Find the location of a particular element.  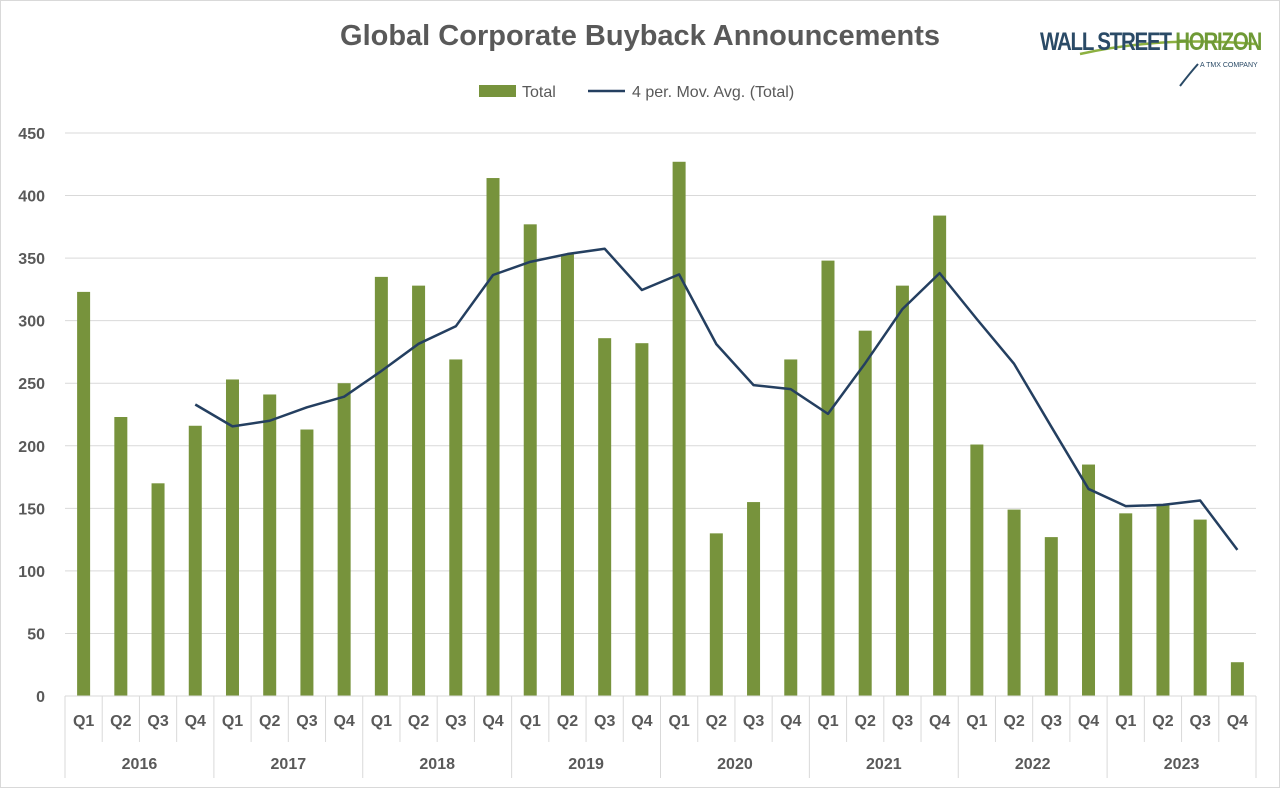

legend-label-moving-average: 4 per. Mov. Avg. (Total) is located at coordinates (713, 92).